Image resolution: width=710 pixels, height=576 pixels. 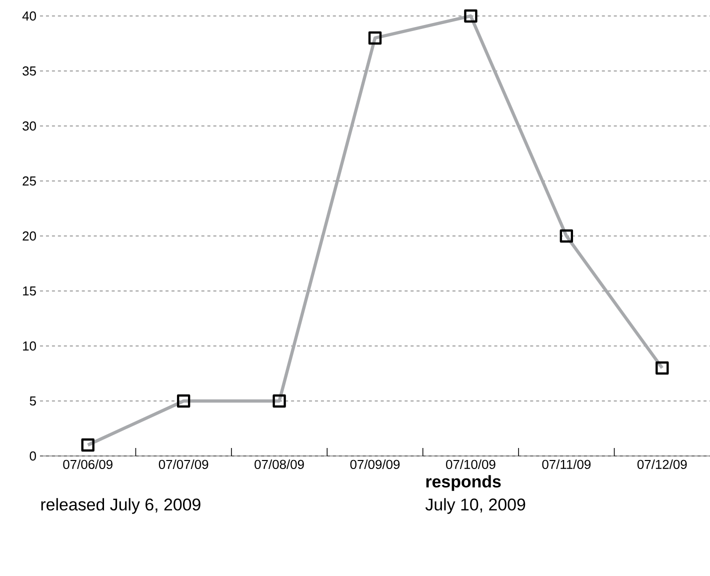 What do you see at coordinates (463, 483) in the screenshot?
I see `text: responds` at bounding box center [463, 483].